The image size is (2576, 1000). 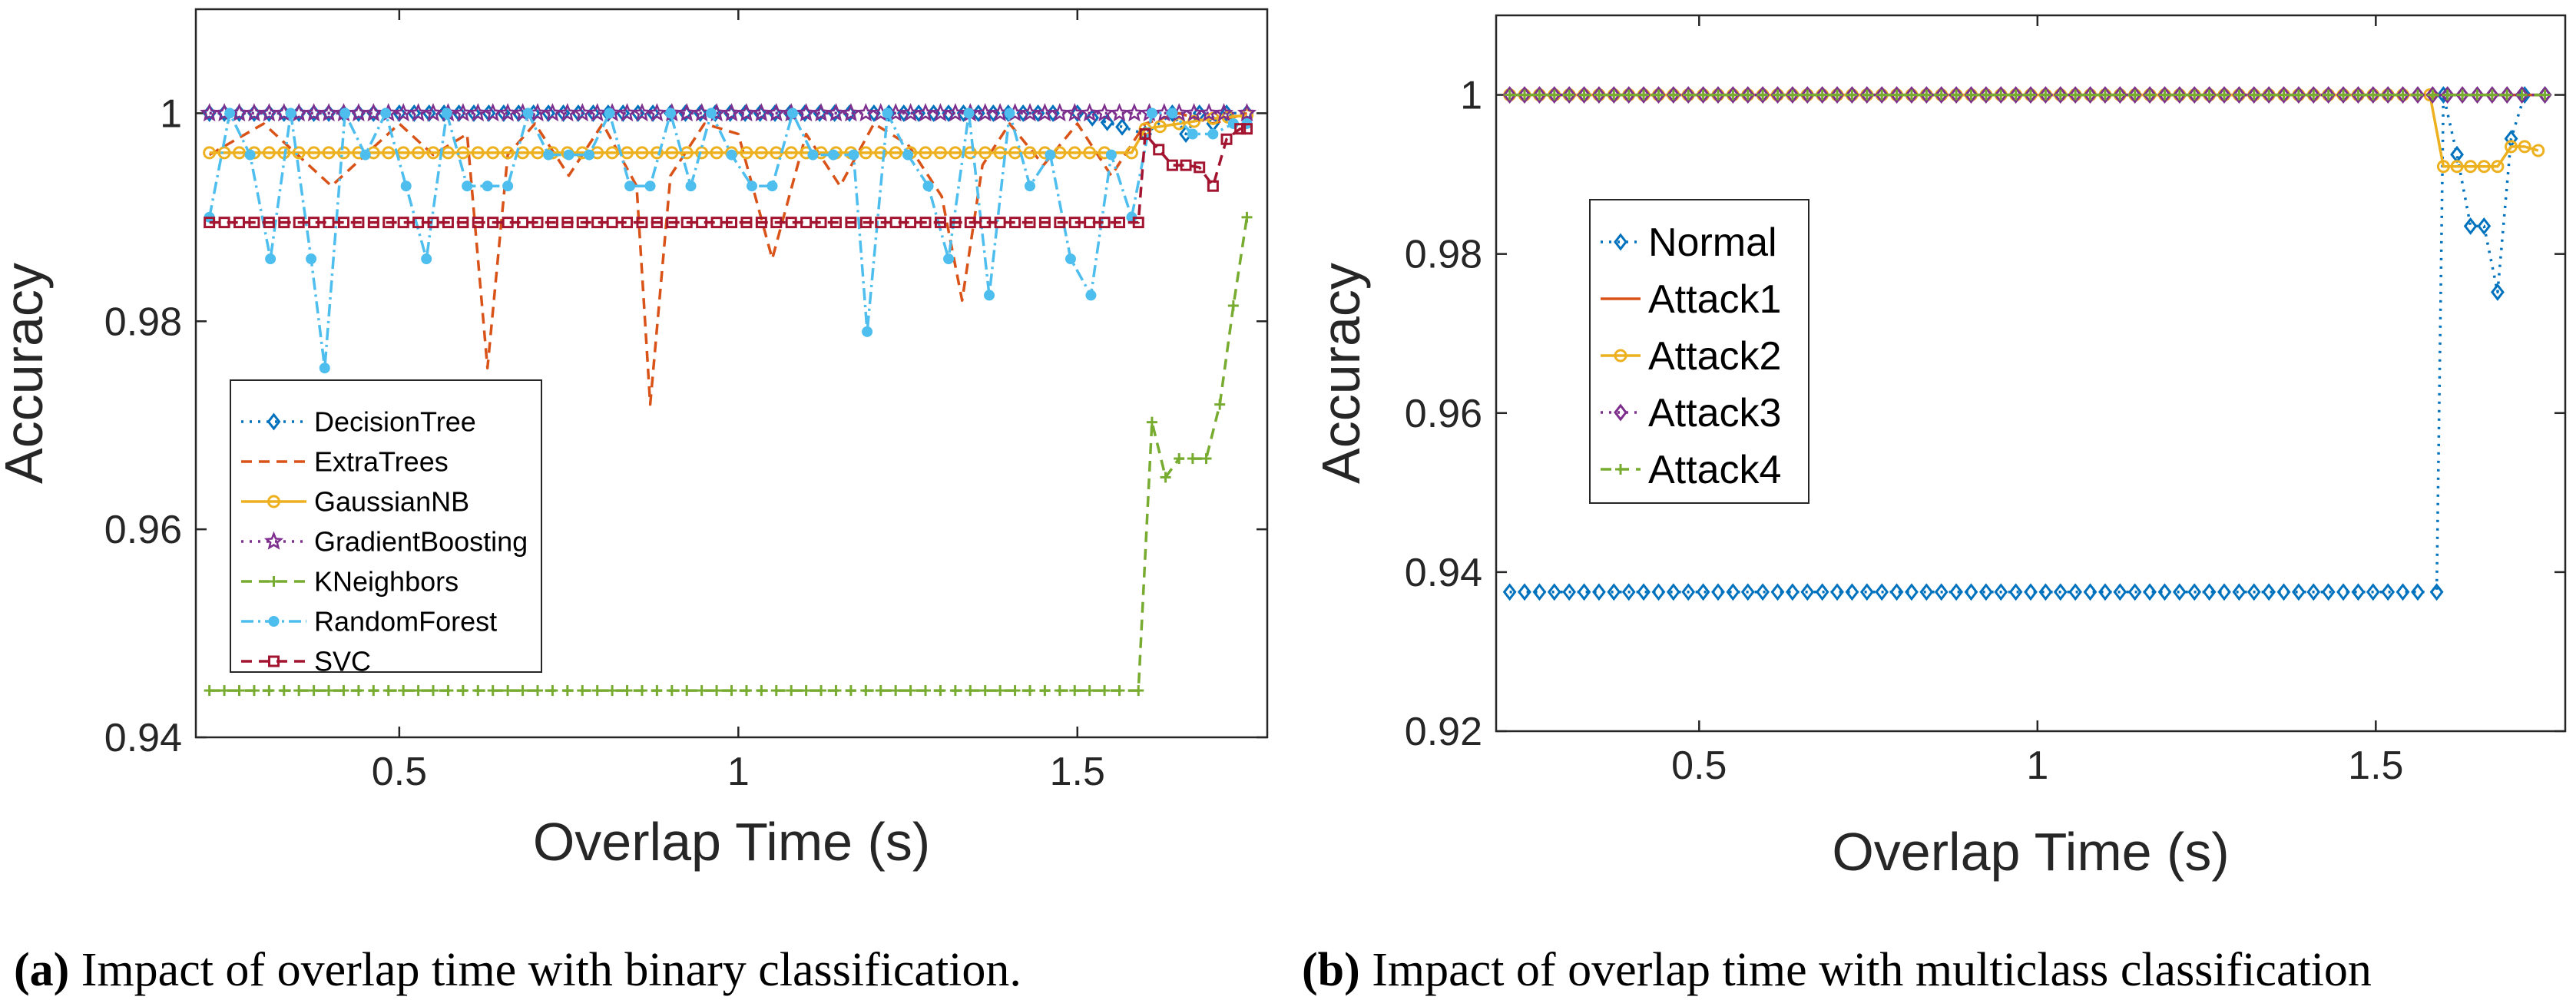 What do you see at coordinates (399, 772) in the screenshot?
I see `x-tick-label: 0.5` at bounding box center [399, 772].